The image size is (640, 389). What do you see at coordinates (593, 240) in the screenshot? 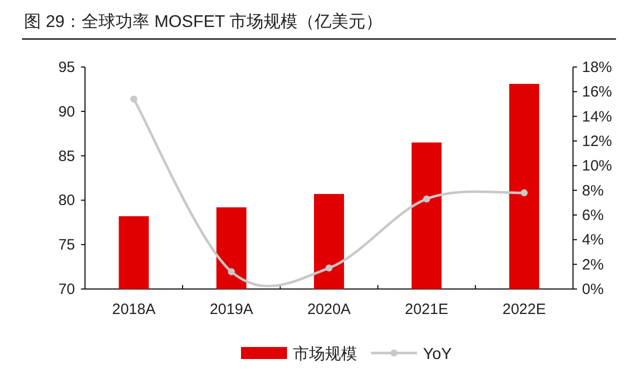
I see `y2-tick-label: 4%` at bounding box center [593, 240].